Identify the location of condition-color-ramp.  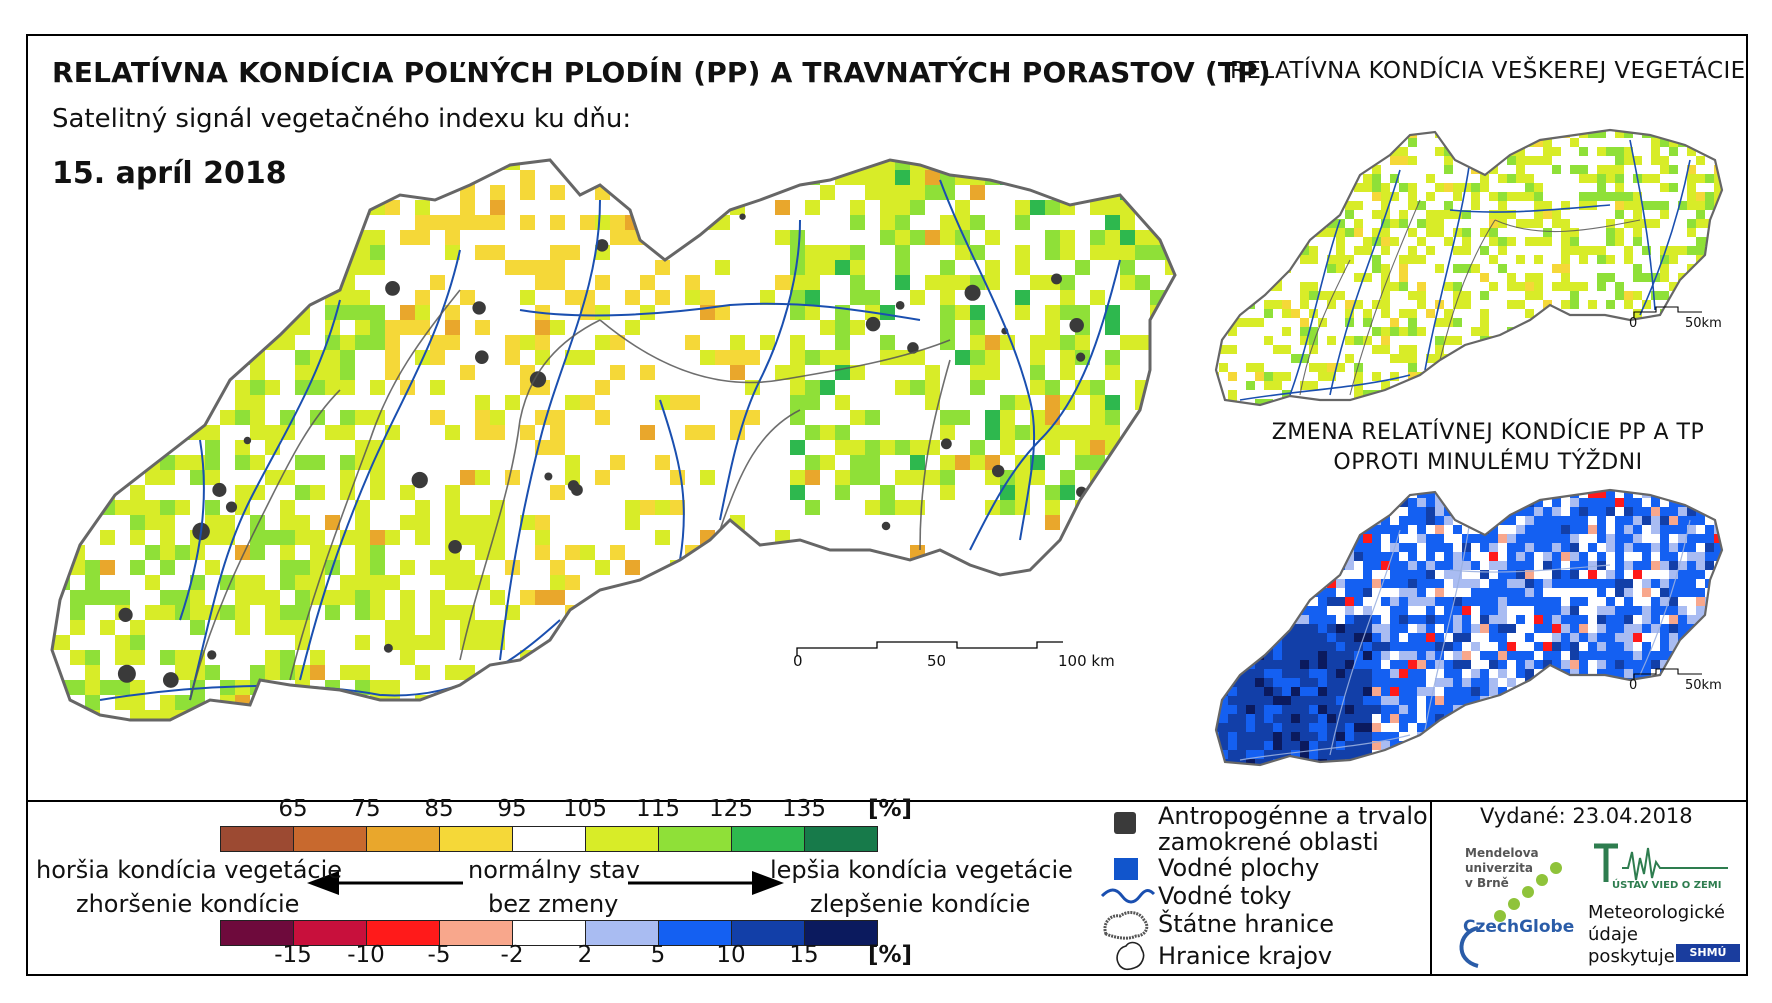
(549, 839).